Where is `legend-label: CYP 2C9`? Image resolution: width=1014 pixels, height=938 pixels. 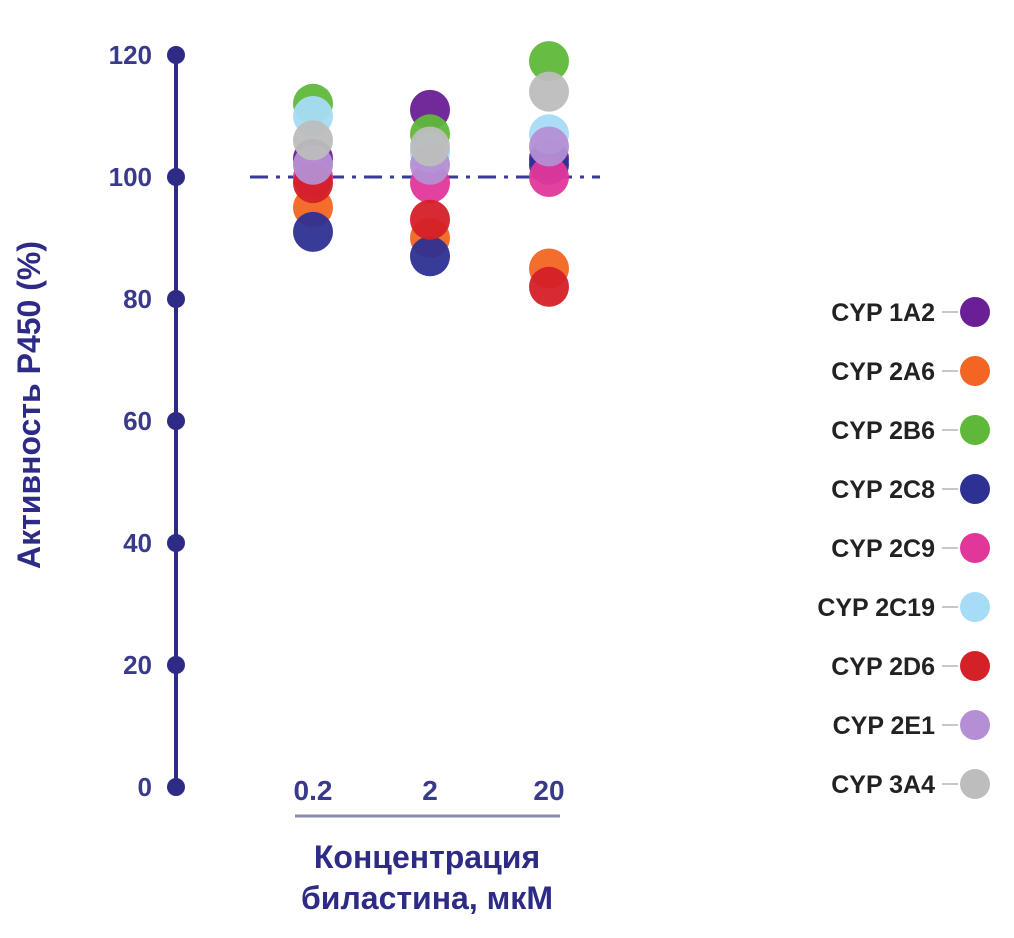
legend-label: CYP 2C9 is located at coordinates (883, 549).